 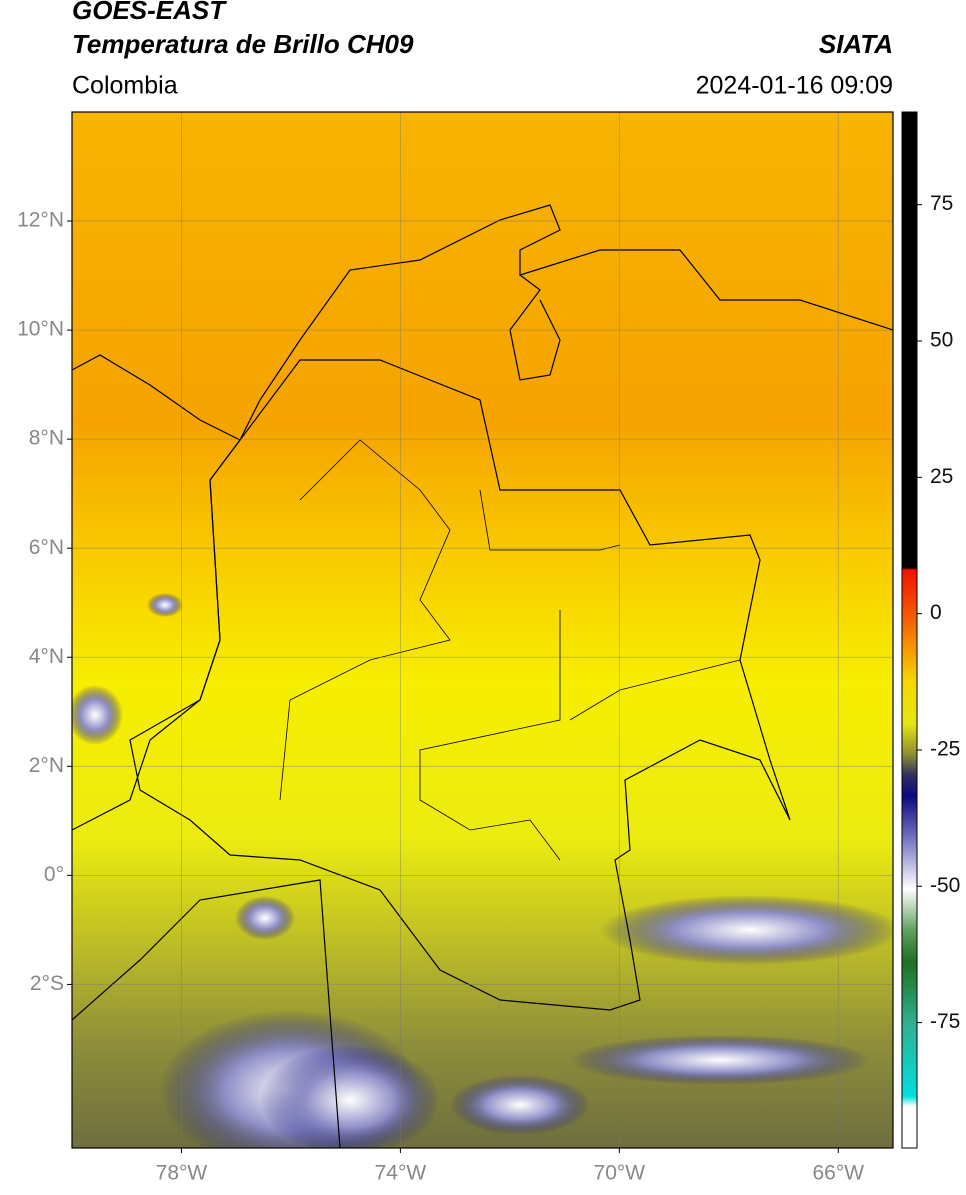 I want to click on datetime: 2024-01-16 09:09, so click(x=794, y=86).